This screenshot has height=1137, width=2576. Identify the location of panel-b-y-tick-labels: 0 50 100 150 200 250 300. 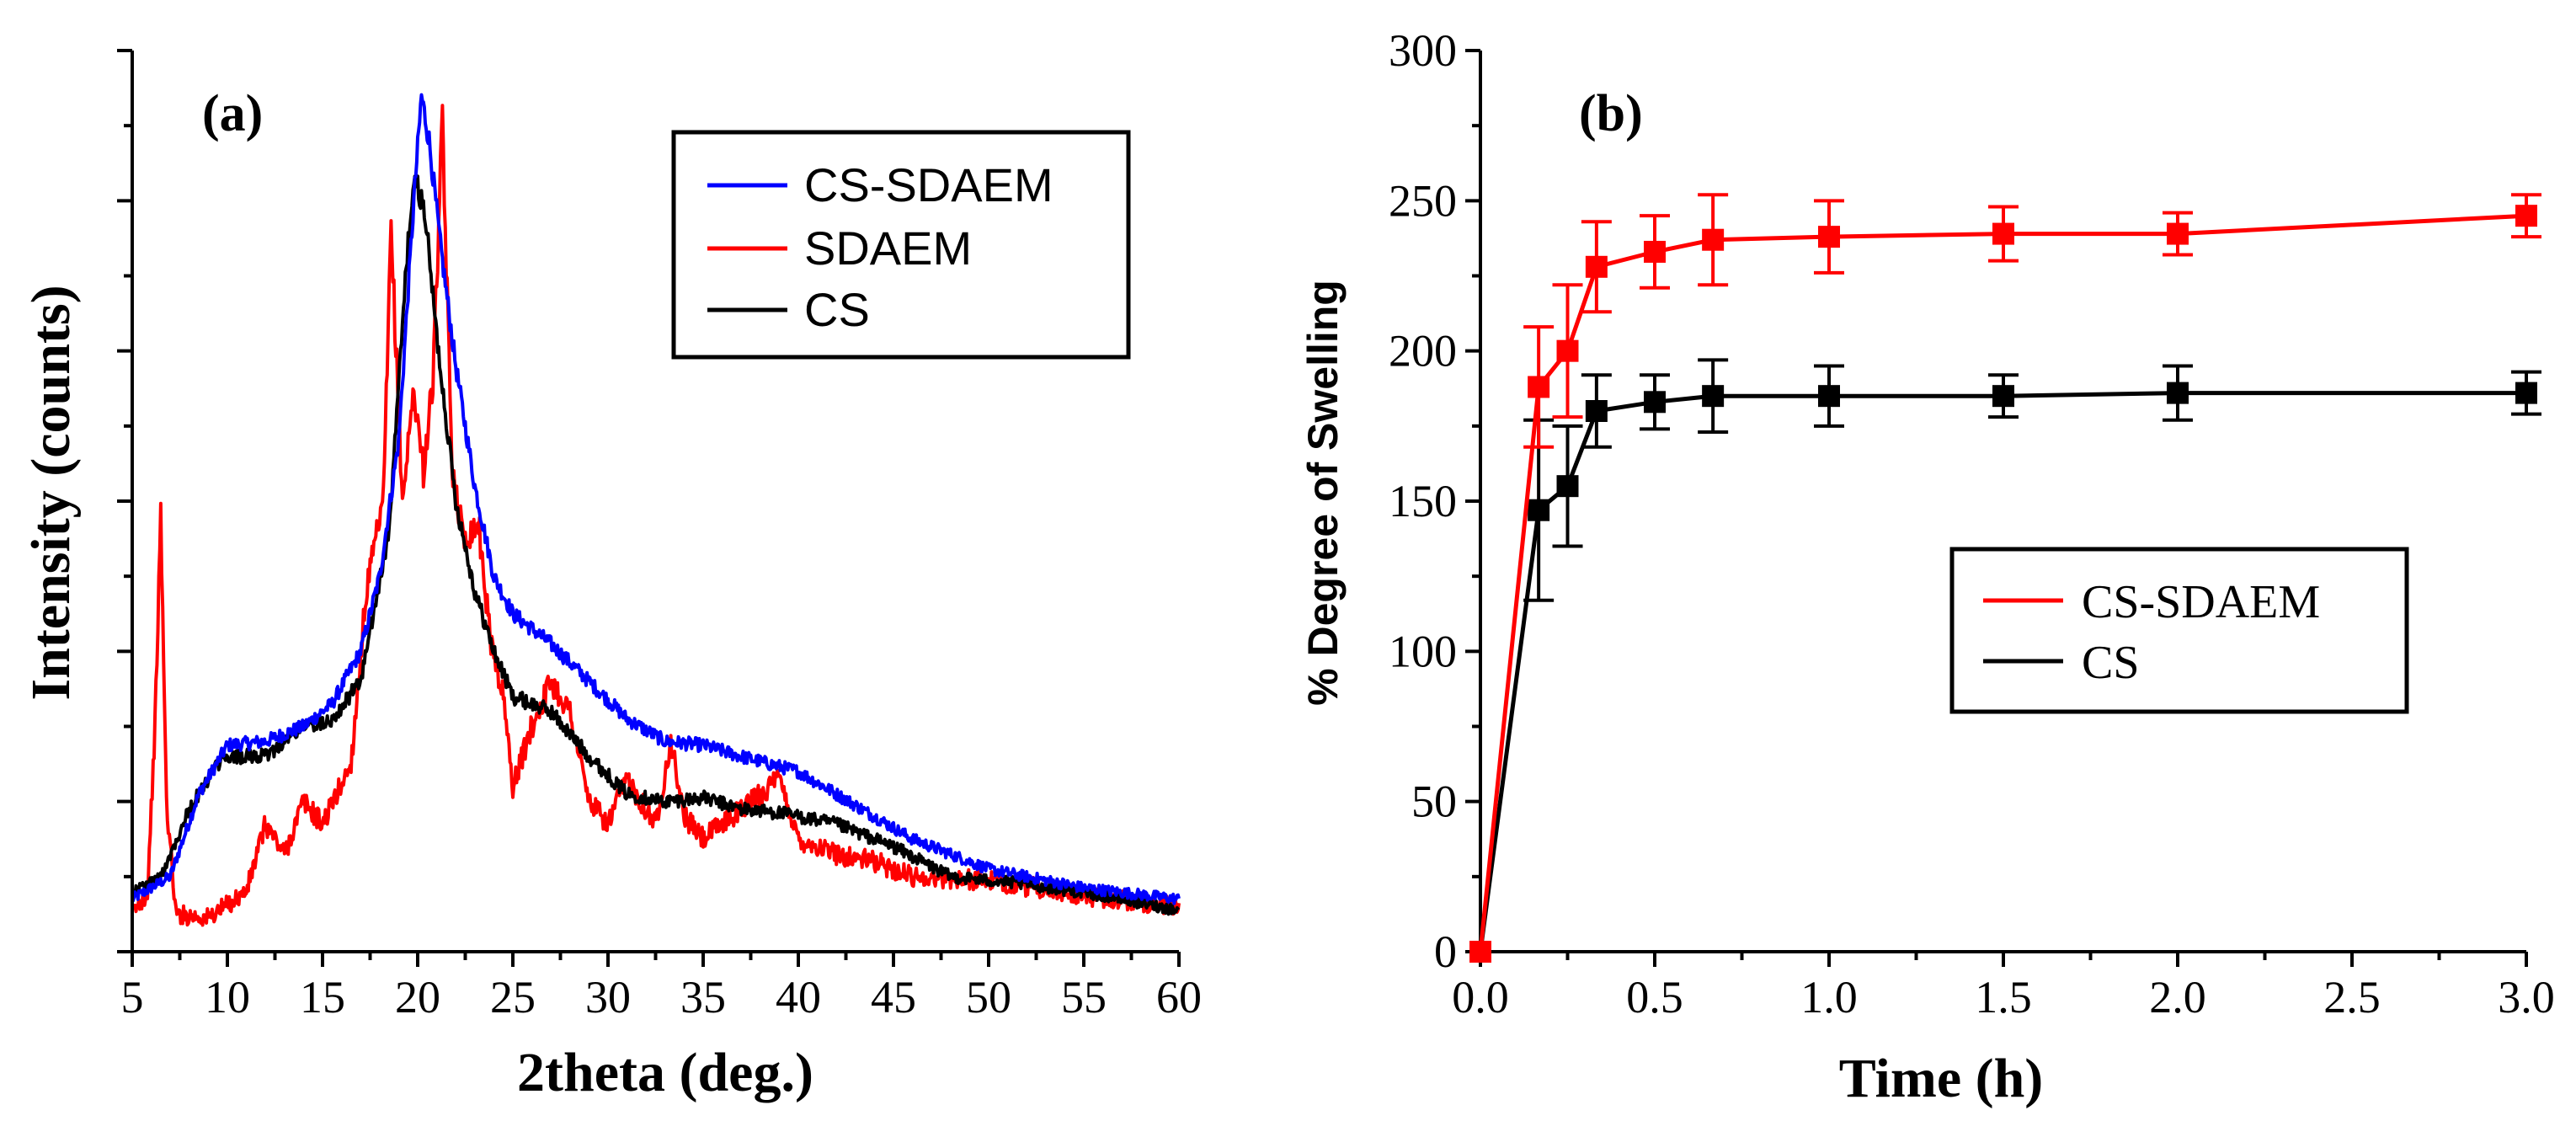
(1423, 501).